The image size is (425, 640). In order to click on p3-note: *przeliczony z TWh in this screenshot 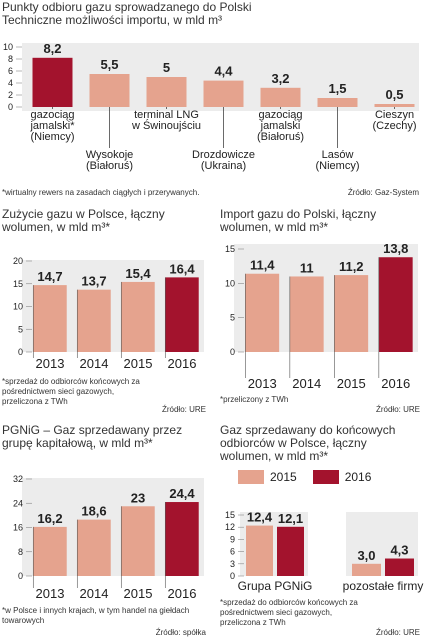, I will do `click(254, 399)`.